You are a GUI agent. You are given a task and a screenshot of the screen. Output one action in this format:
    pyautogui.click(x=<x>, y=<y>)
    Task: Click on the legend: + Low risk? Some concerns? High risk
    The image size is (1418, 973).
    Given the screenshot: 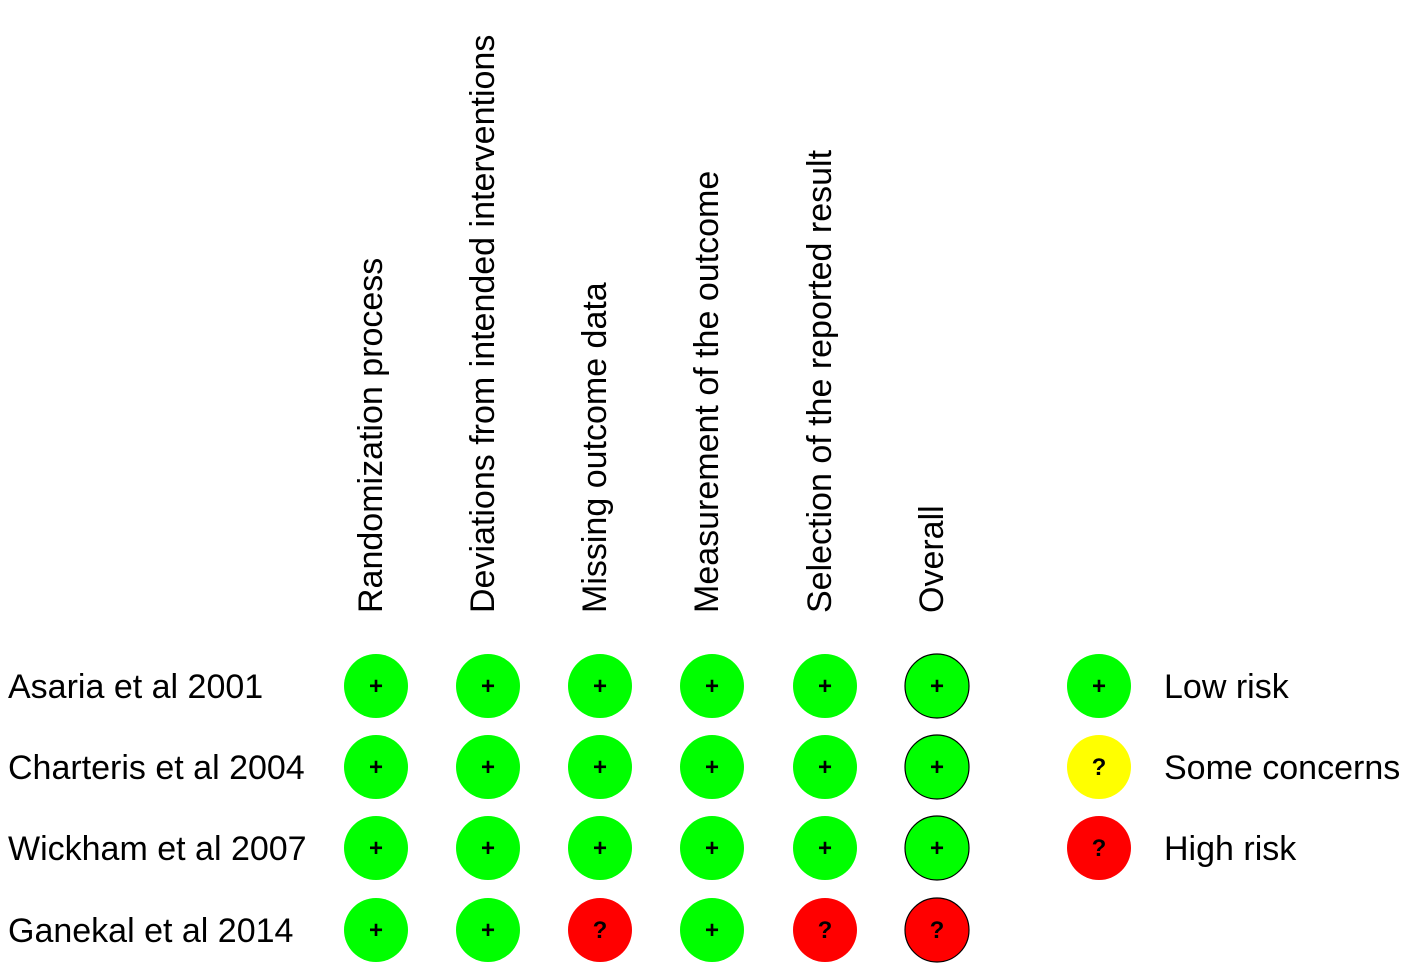 What is the action you would take?
    pyautogui.click(x=1233, y=767)
    